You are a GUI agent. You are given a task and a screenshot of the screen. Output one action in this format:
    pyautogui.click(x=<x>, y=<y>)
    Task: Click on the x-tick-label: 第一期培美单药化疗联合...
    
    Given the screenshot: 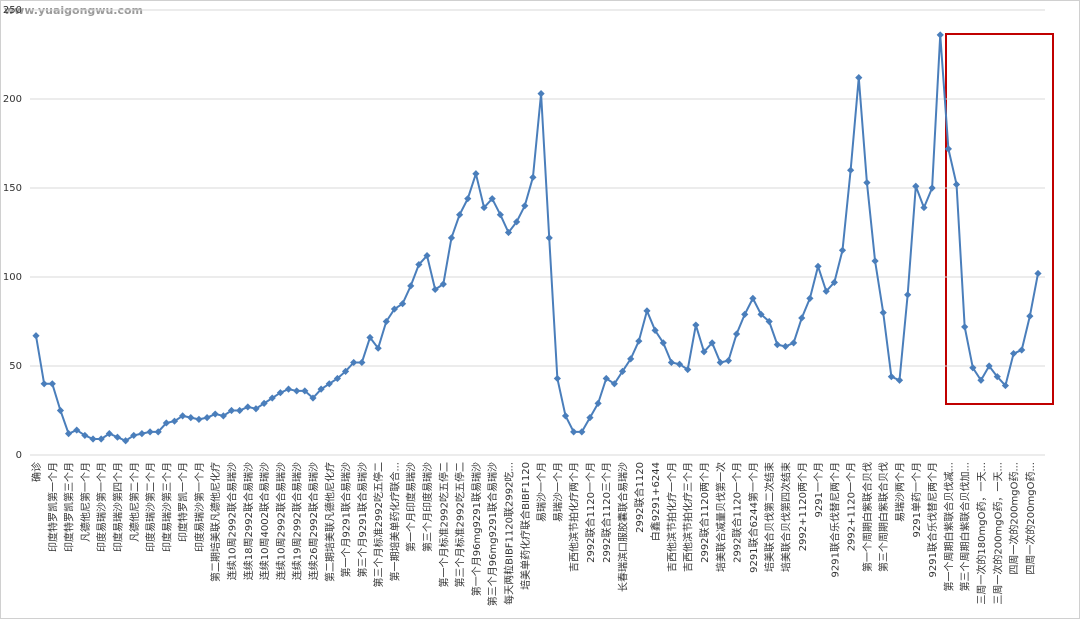 What is the action you would take?
    pyautogui.click(x=394, y=522)
    